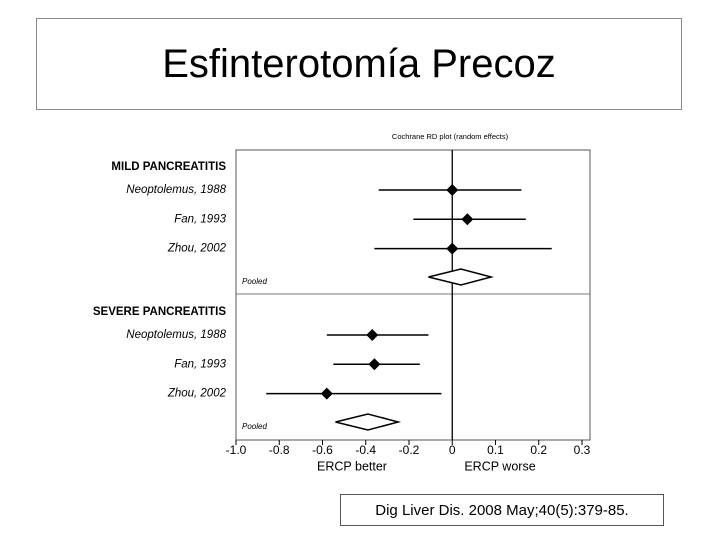 Image resolution: width=720 pixels, height=540 pixels. Describe the element at coordinates (159, 312) in the screenshot. I see `group-header: SEVERE PANCREATITIS` at that location.